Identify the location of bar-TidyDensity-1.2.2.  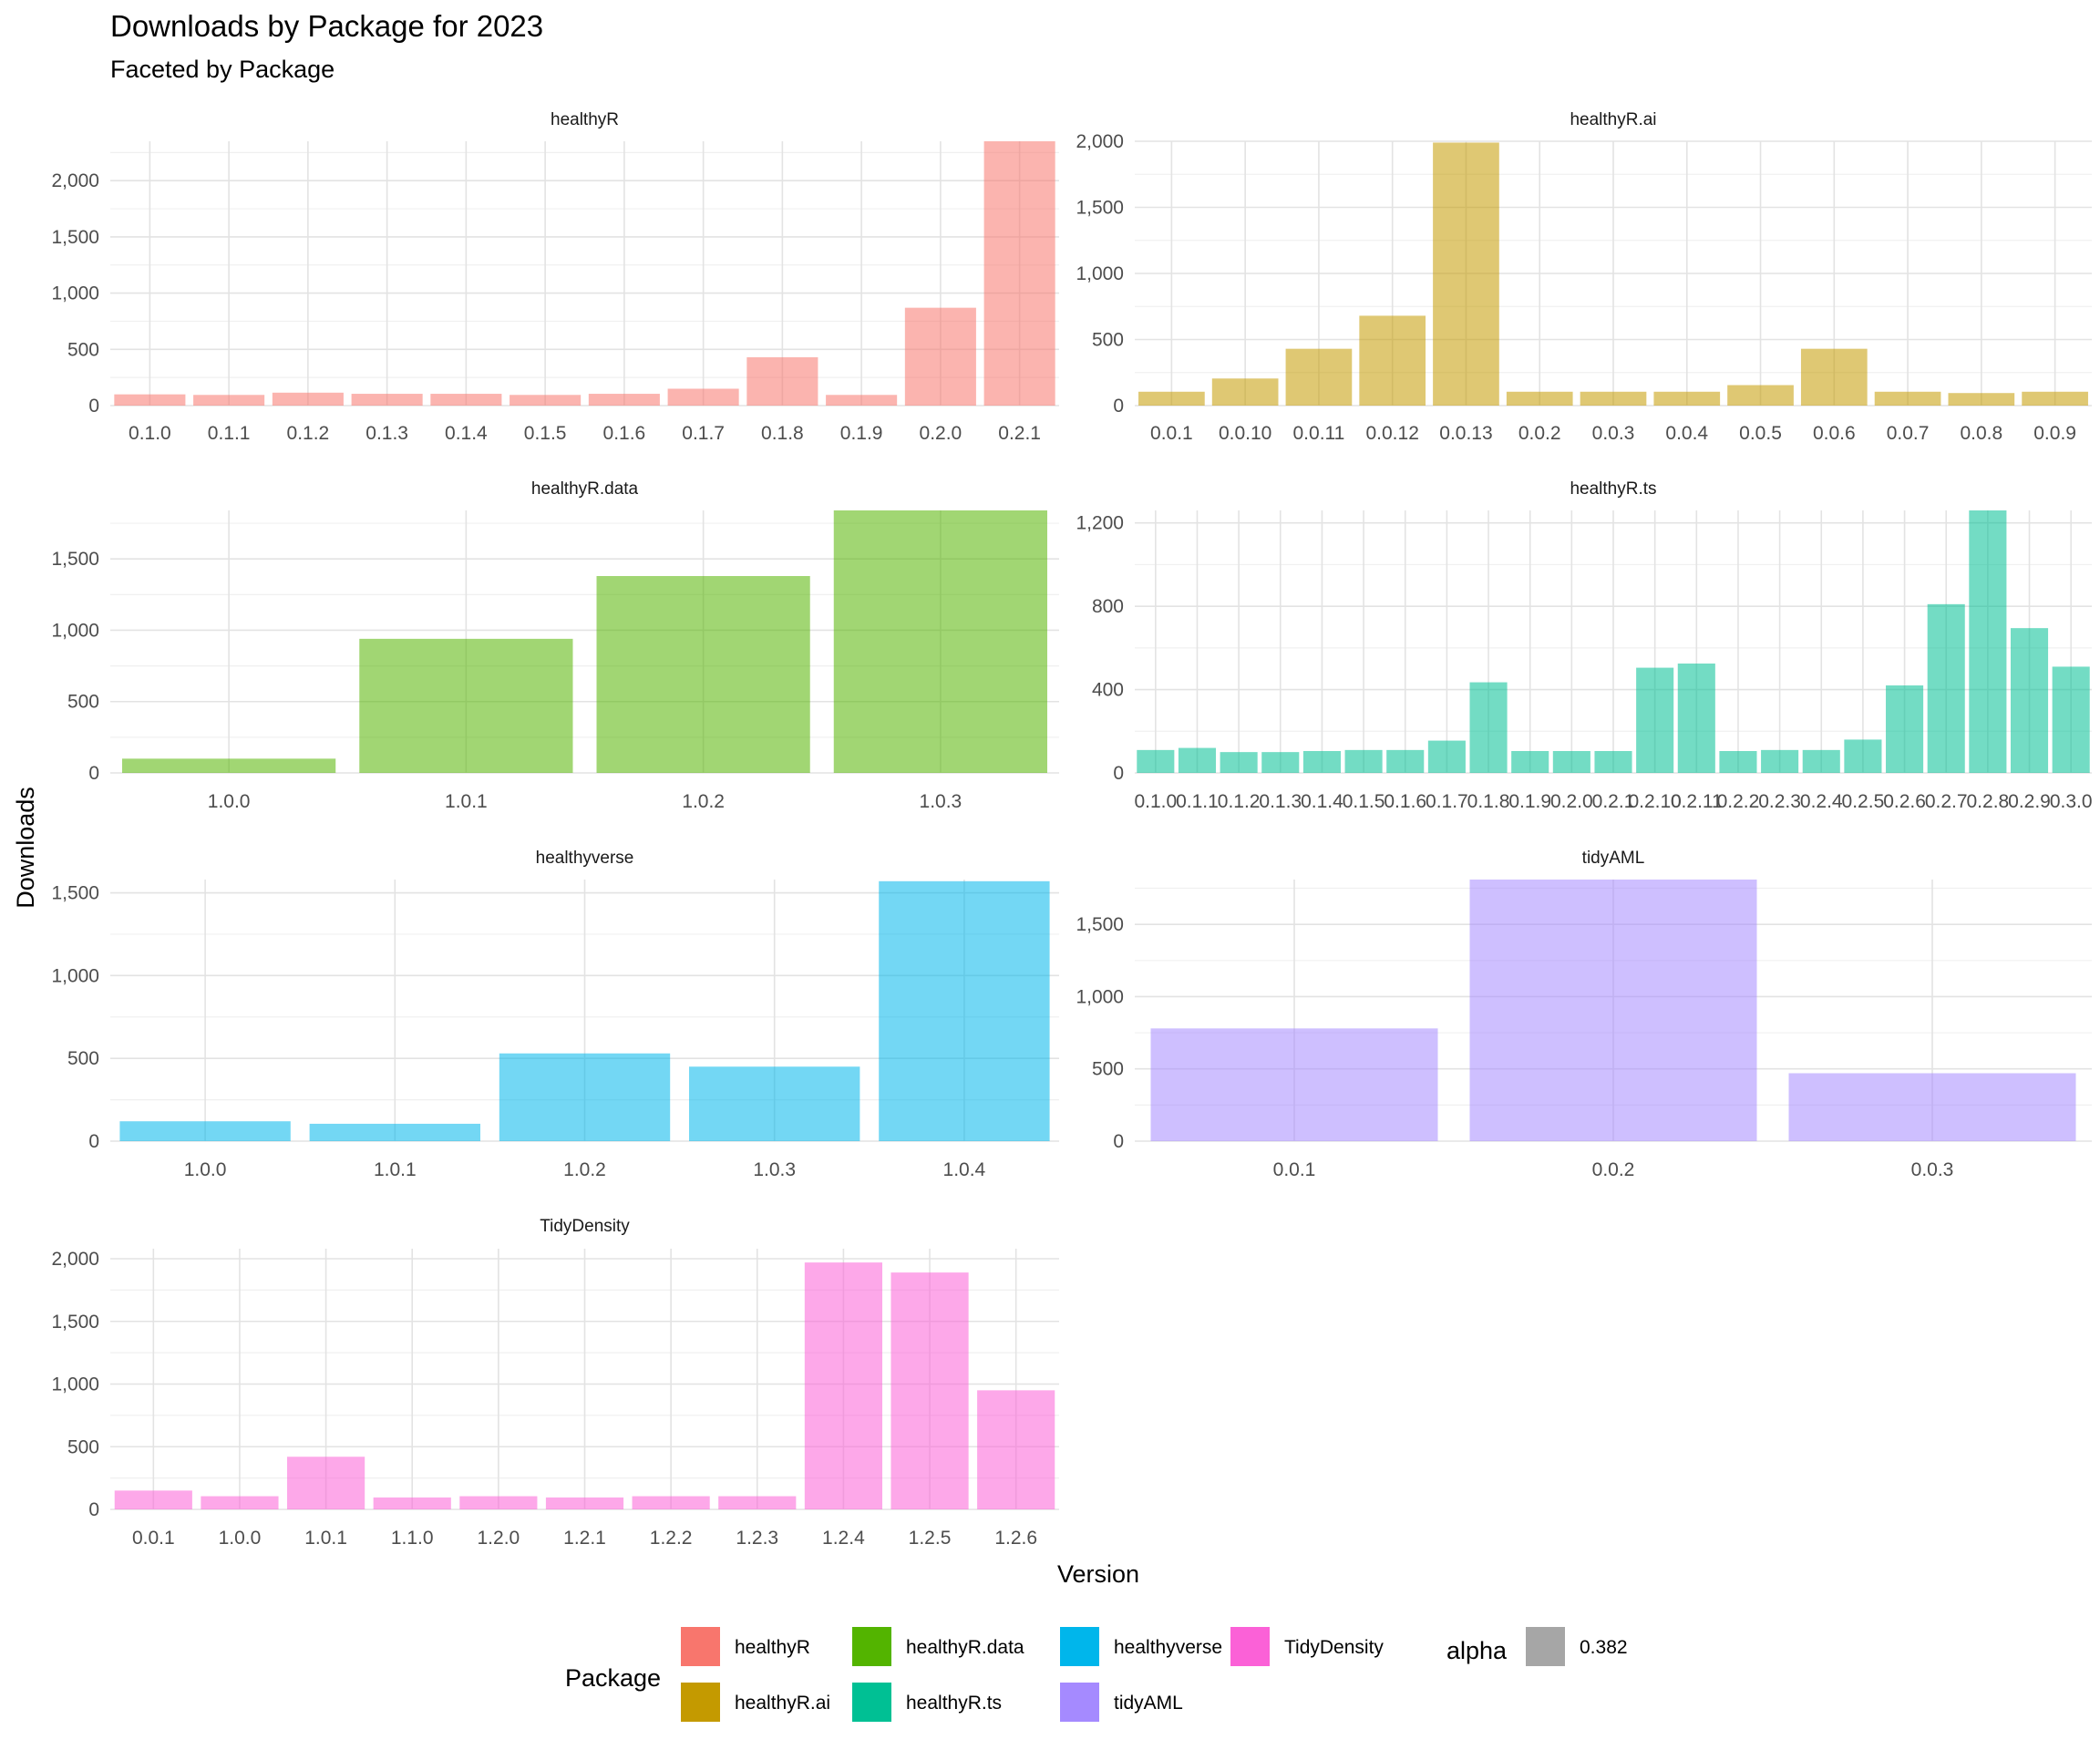
(671, 1503).